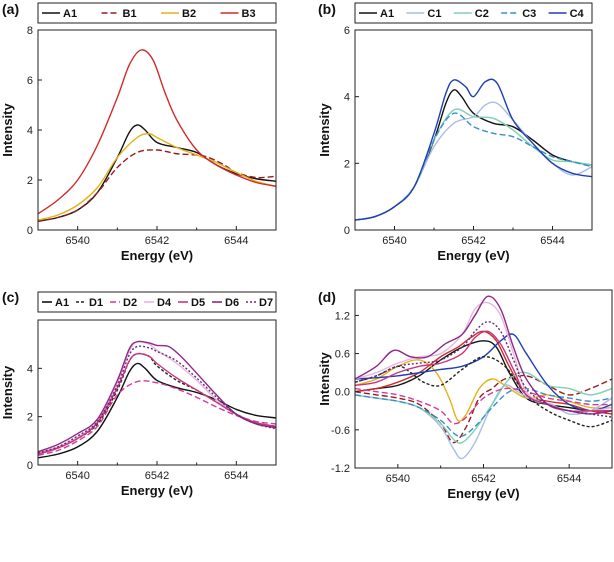 This screenshot has height=562, width=614. What do you see at coordinates (232, 303) in the screenshot?
I see `legend-label-d6: D6` at bounding box center [232, 303].